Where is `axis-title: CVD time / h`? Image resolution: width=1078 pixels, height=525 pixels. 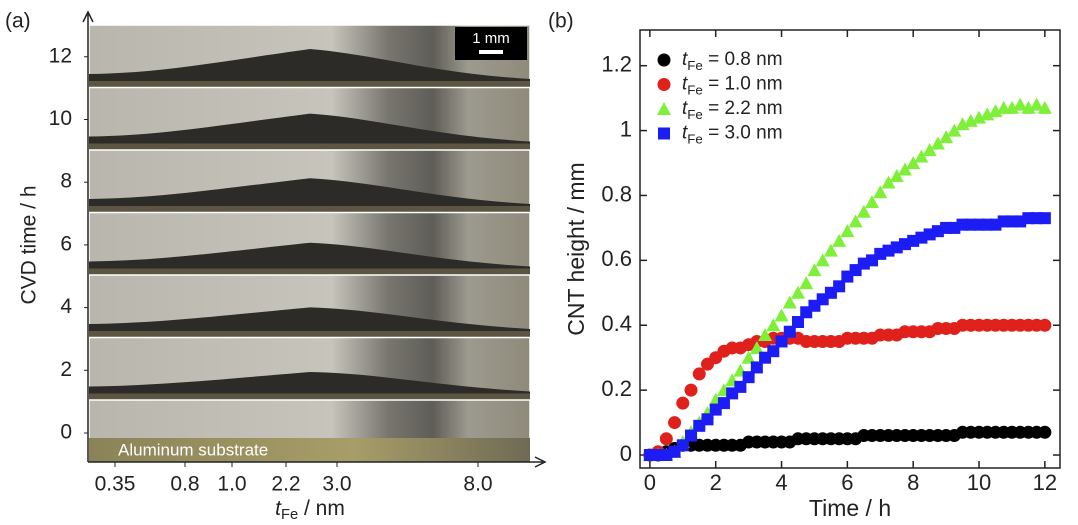
axis-title: CVD time / h is located at coordinates (29, 244).